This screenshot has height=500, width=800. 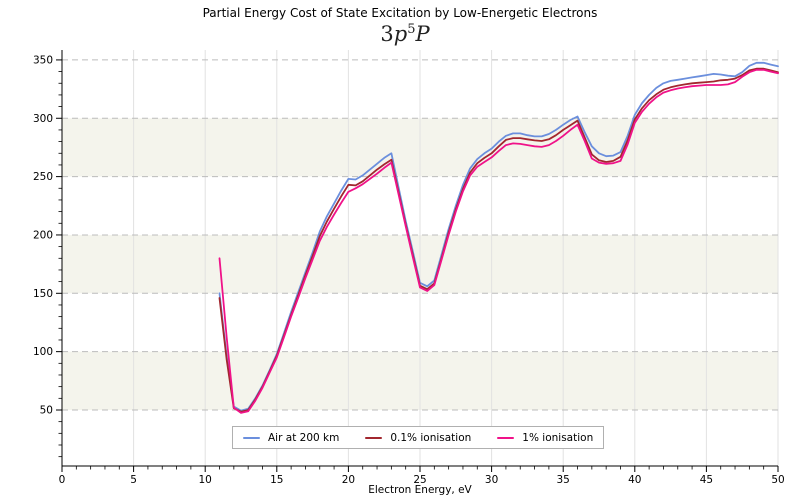 I want to click on x-tick-label: 35, so click(x=563, y=480).